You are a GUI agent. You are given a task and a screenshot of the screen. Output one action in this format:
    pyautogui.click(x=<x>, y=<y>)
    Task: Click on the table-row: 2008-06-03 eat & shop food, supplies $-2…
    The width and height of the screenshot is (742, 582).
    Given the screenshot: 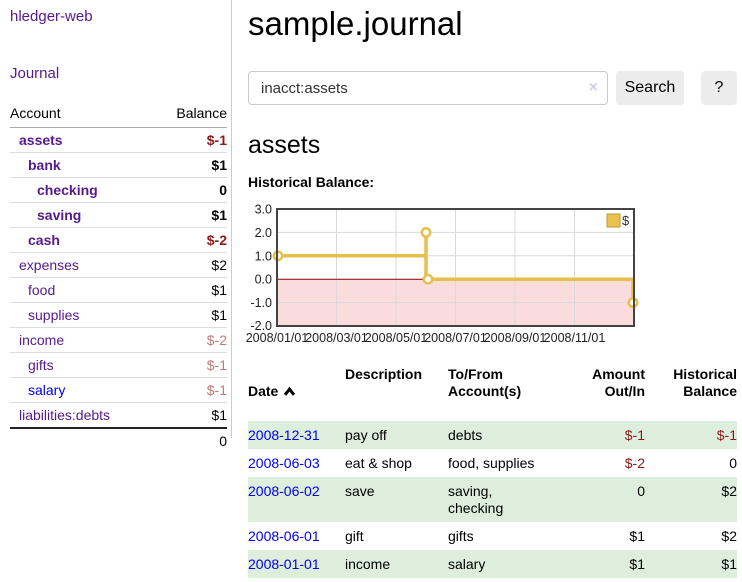 What is the action you would take?
    pyautogui.click(x=492, y=463)
    